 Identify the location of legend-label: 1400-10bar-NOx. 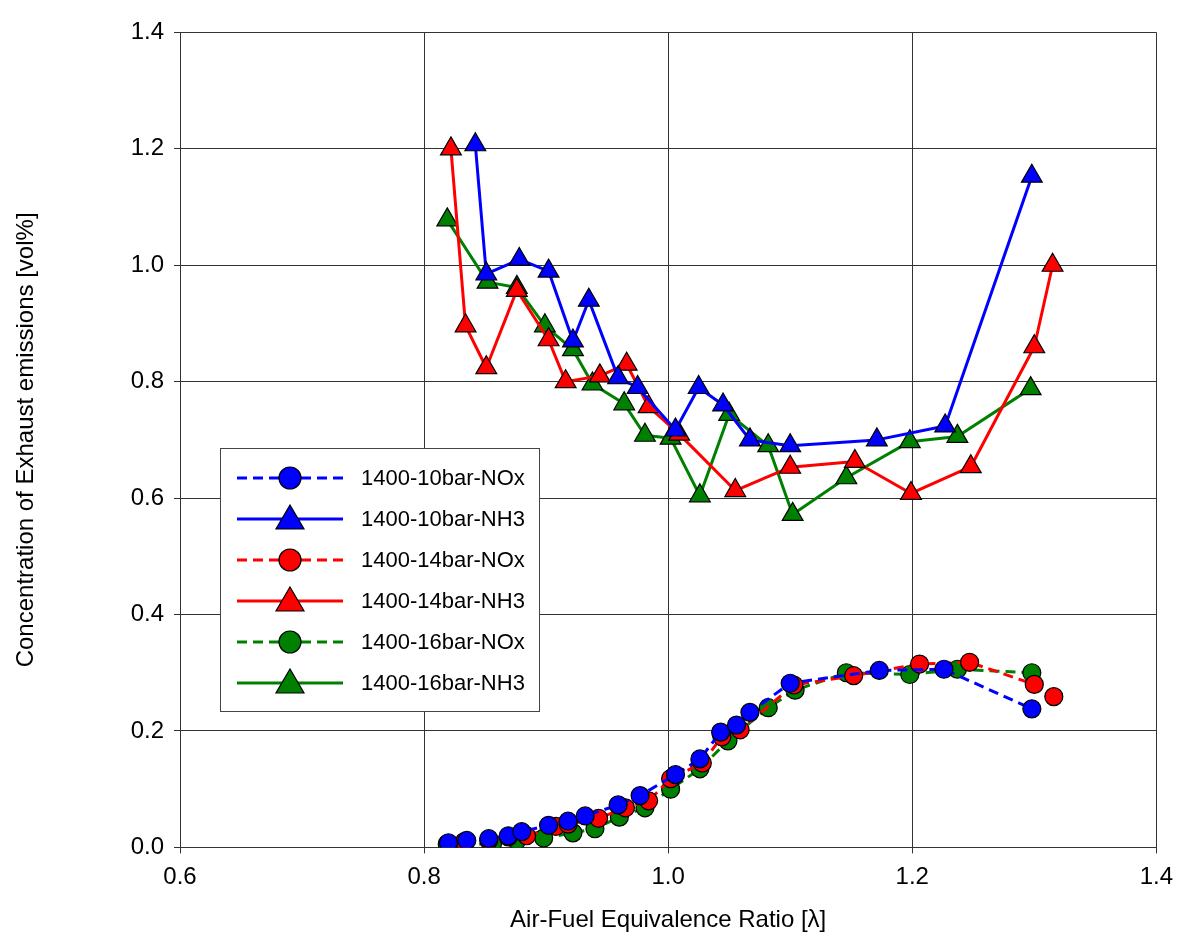
(443, 477).